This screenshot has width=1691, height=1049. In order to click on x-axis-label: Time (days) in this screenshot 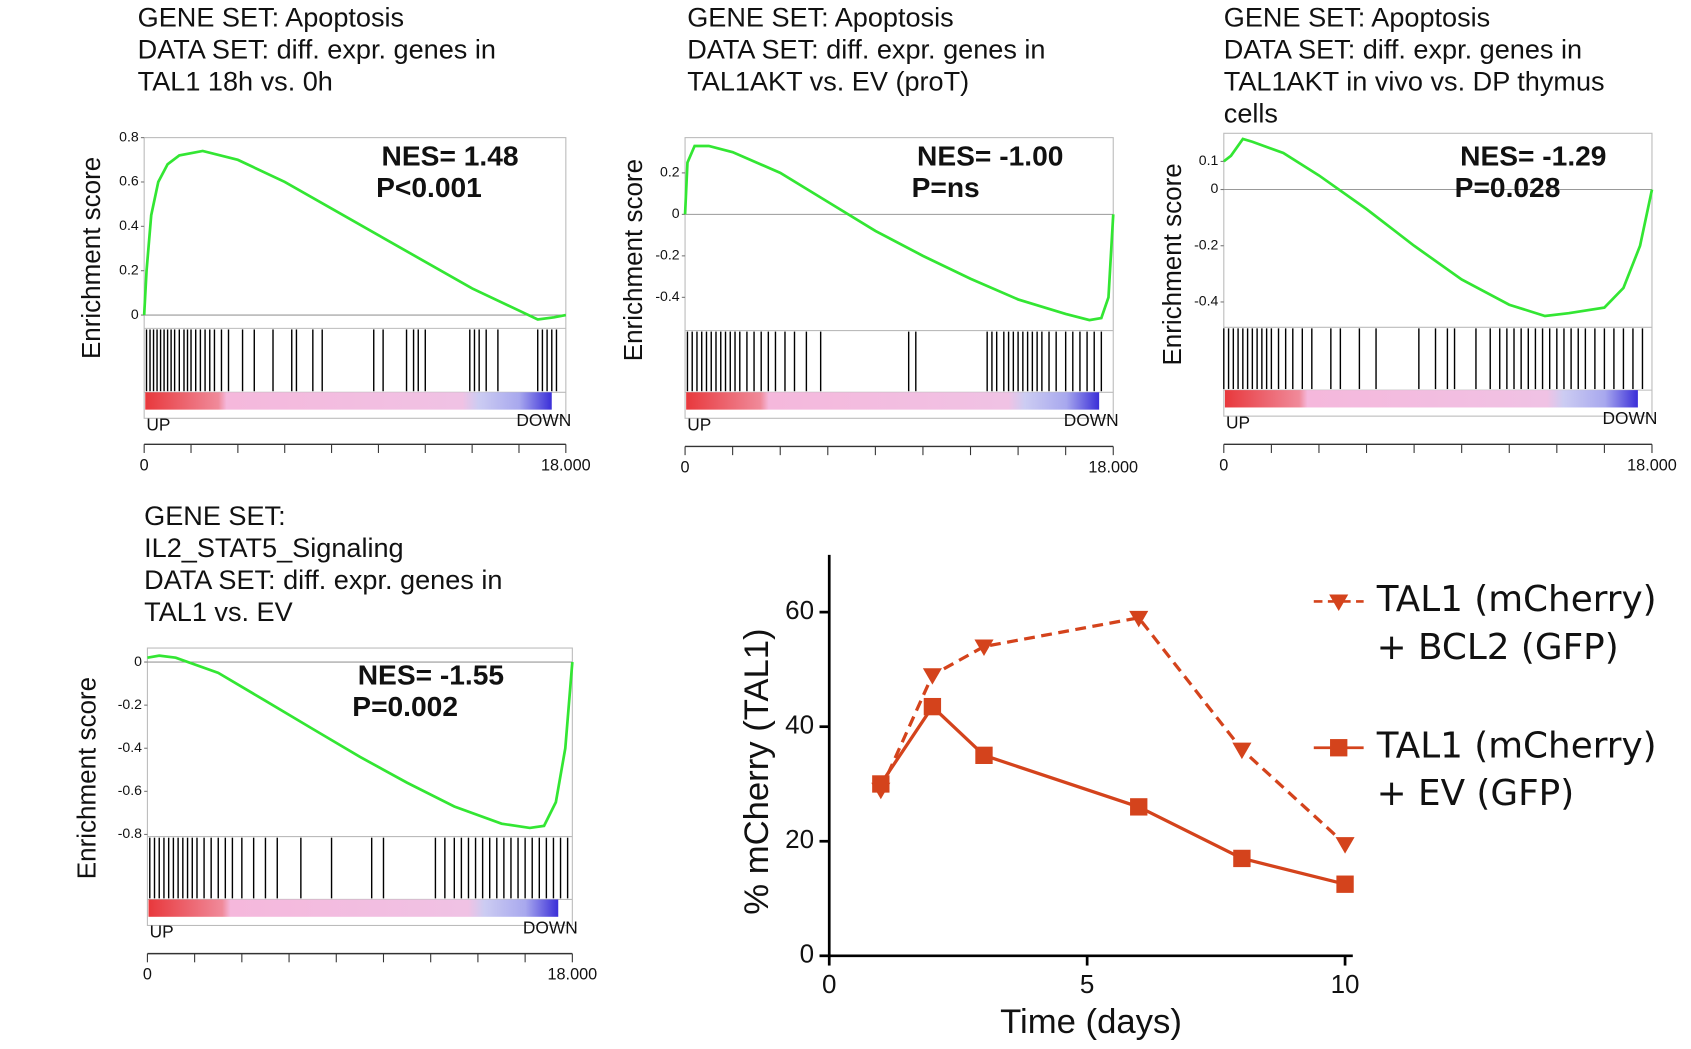, I will do `click(1091, 1022)`.